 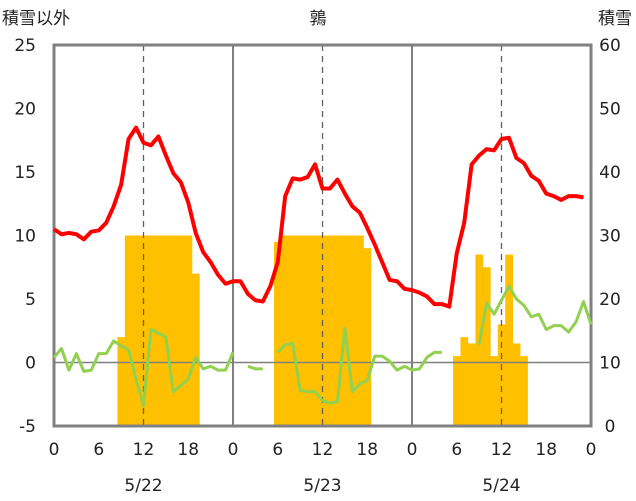 What do you see at coordinates (27, 427) in the screenshot?
I see `y-left-tick-label: -5` at bounding box center [27, 427].